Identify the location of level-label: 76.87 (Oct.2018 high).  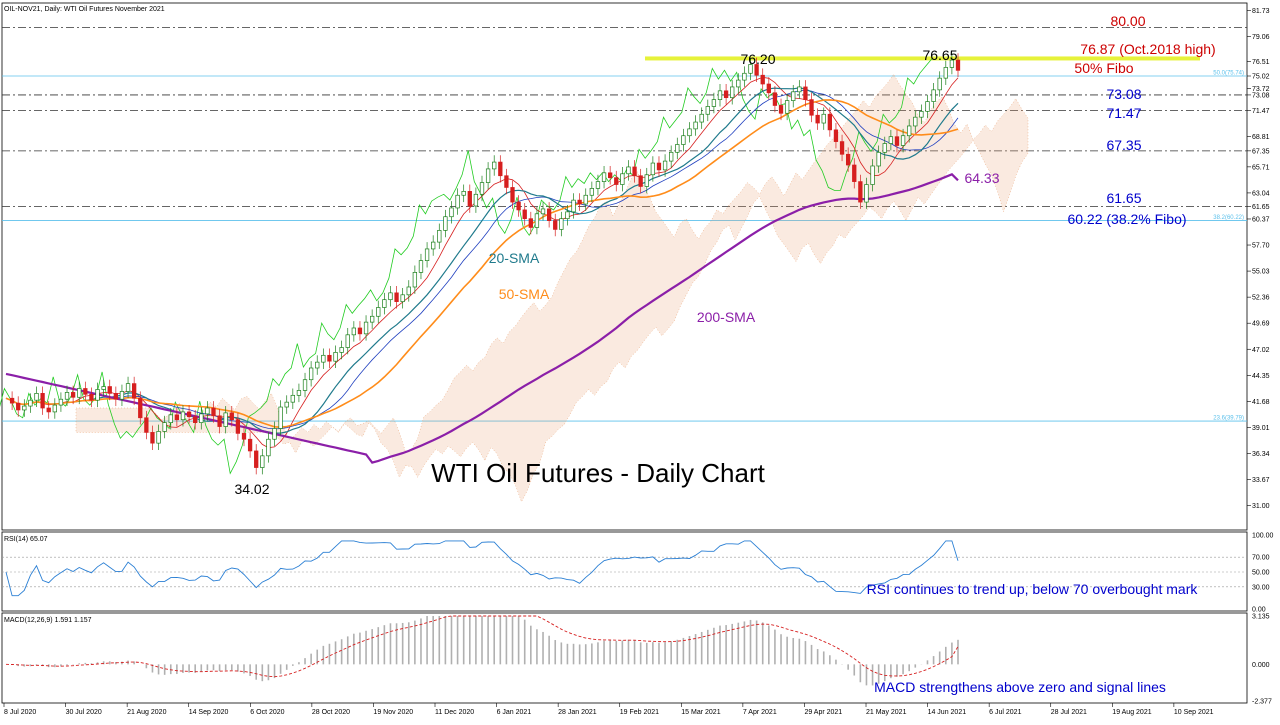
(1147, 49).